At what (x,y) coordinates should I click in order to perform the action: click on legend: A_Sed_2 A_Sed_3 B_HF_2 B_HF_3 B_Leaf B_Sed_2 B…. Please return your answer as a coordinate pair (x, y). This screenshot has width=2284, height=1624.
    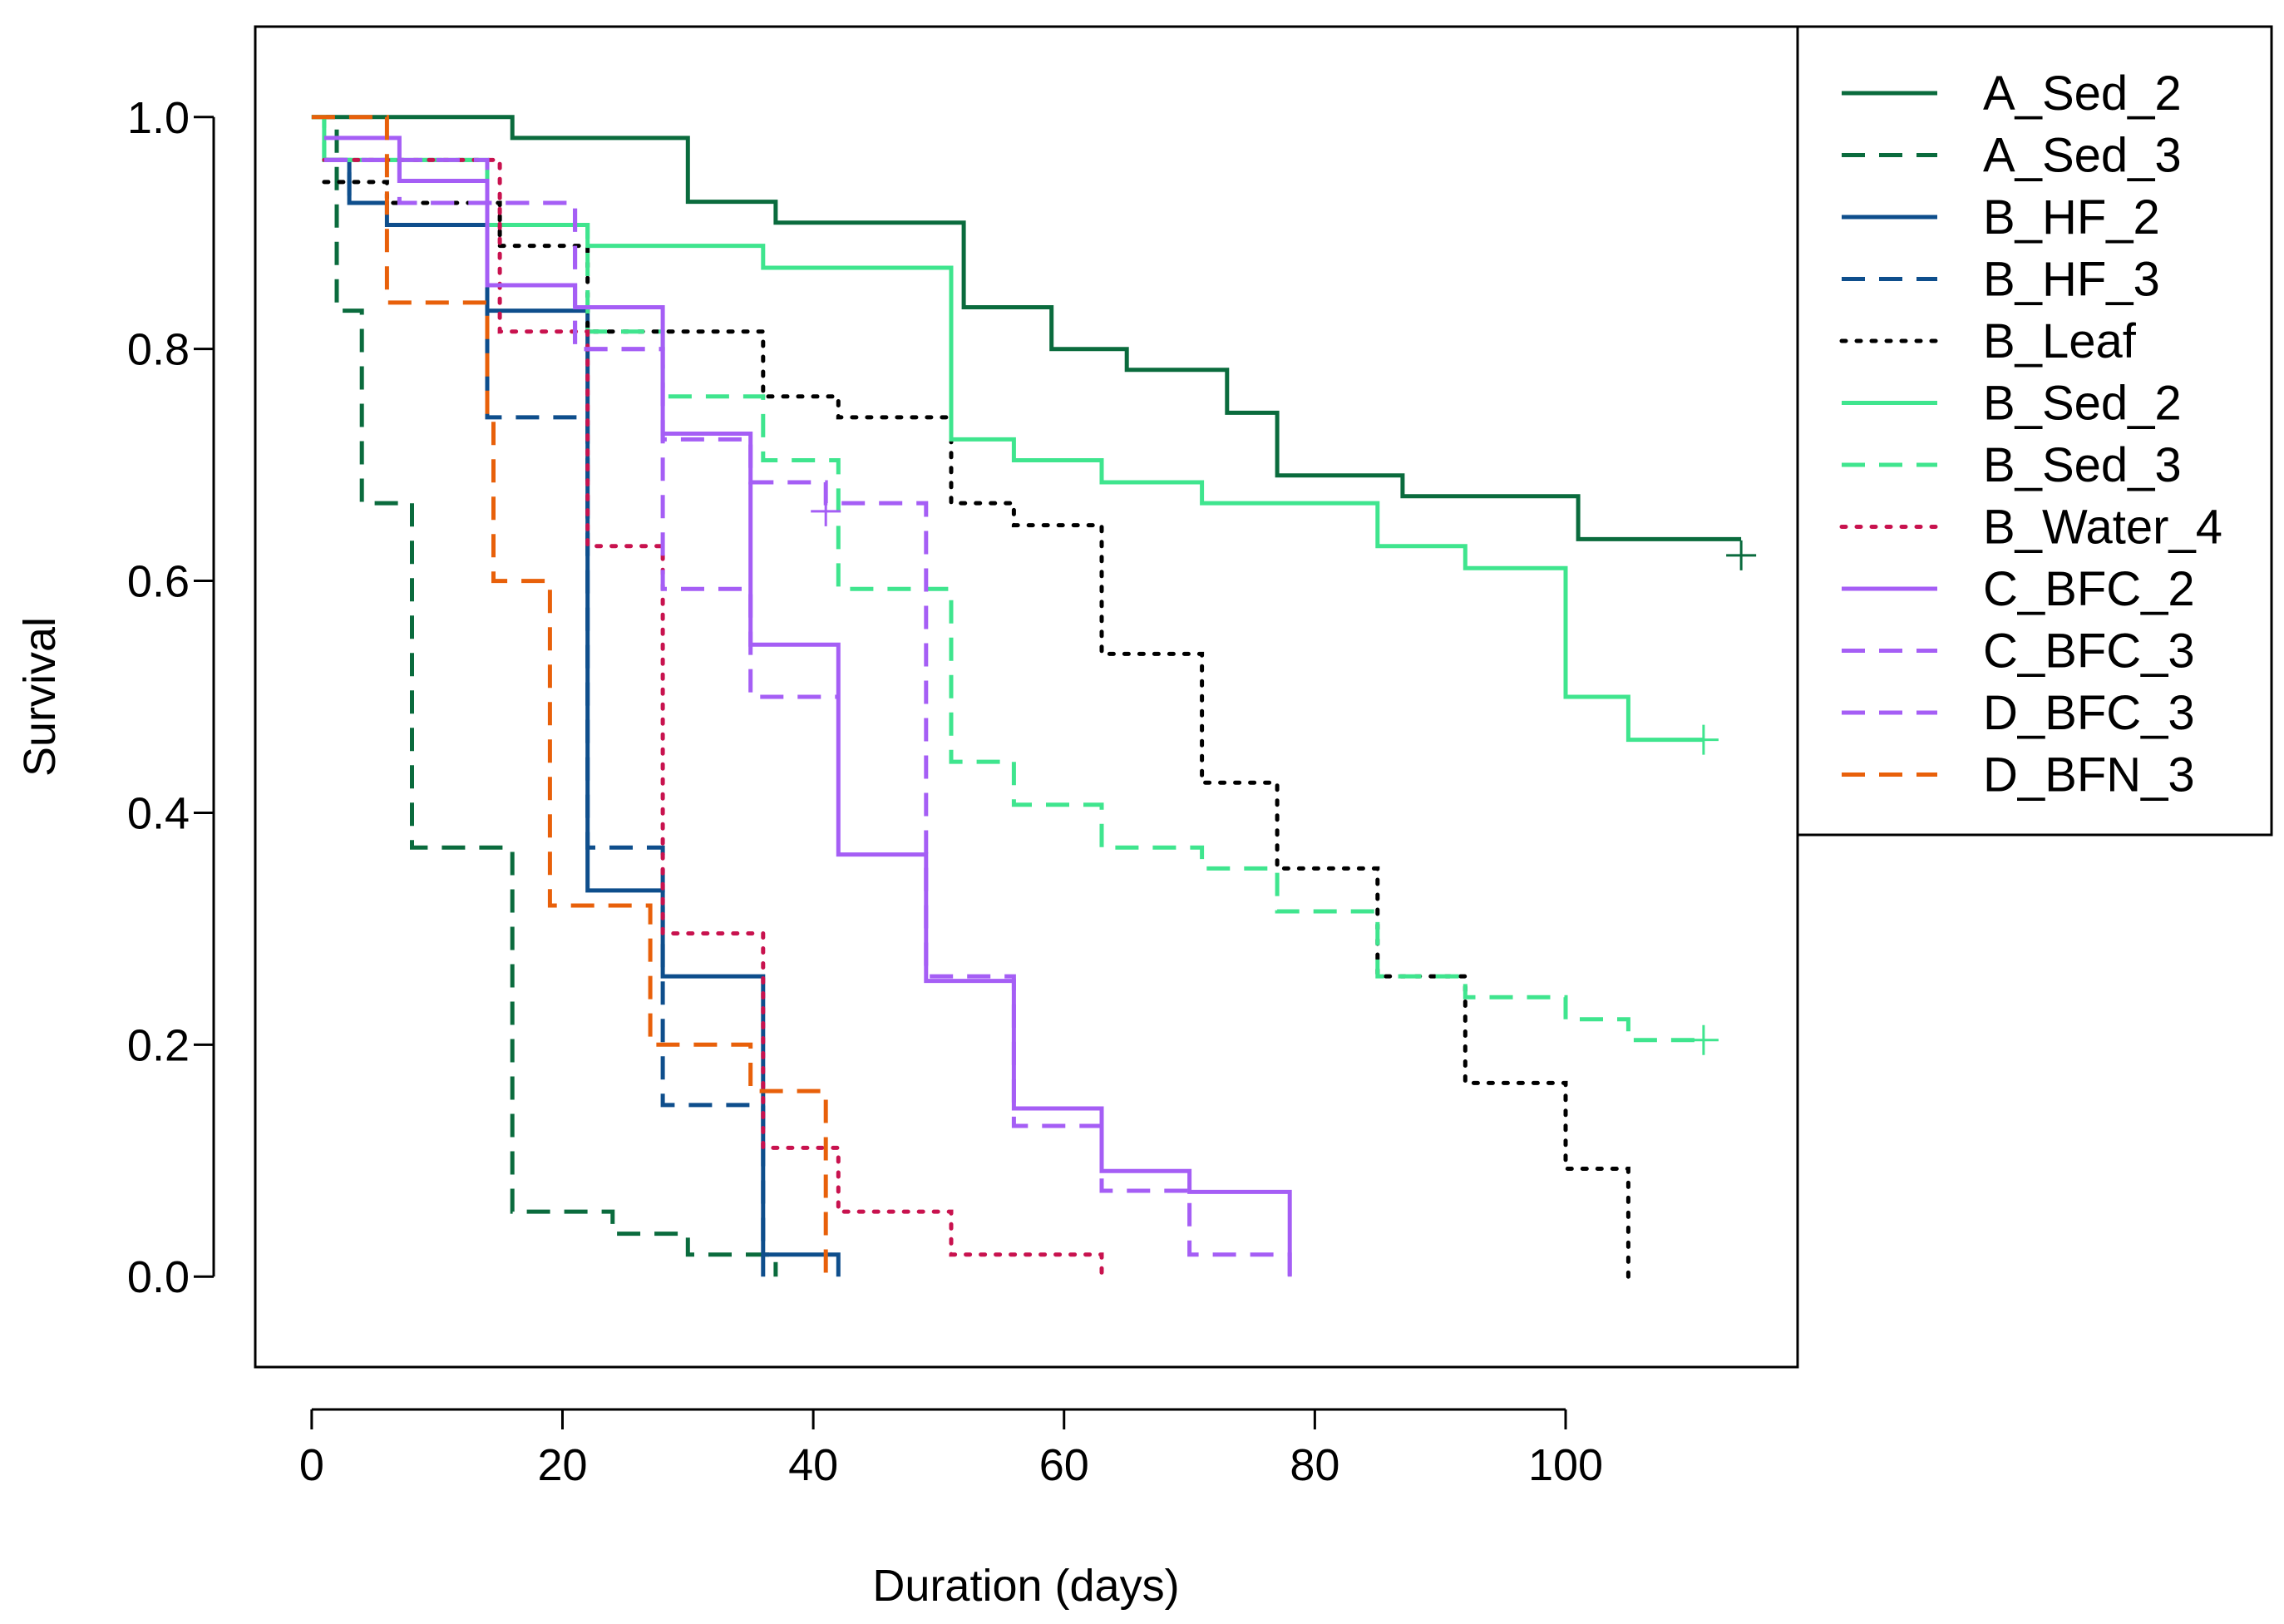
    Looking at the image, I should click on (2034, 431).